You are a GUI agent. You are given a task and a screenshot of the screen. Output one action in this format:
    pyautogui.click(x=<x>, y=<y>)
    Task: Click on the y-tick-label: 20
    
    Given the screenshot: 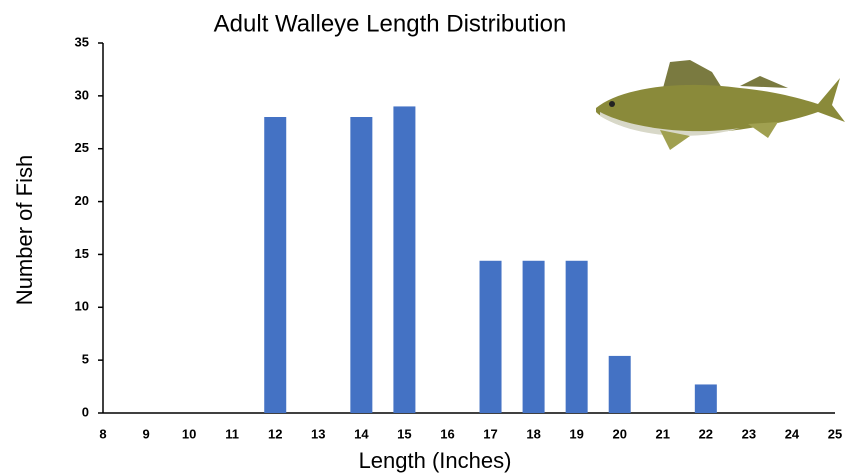 What is the action you would take?
    pyautogui.click(x=82, y=200)
    